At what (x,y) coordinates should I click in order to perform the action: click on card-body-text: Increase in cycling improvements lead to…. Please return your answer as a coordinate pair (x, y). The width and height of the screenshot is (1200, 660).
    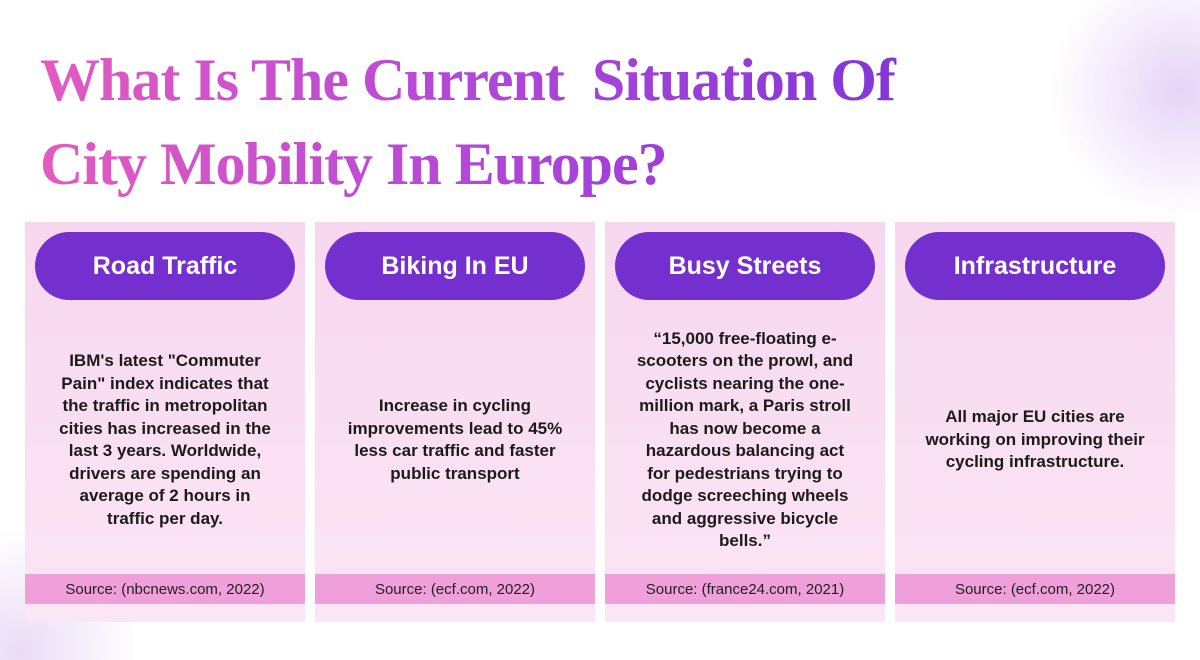
    Looking at the image, I should click on (455, 439).